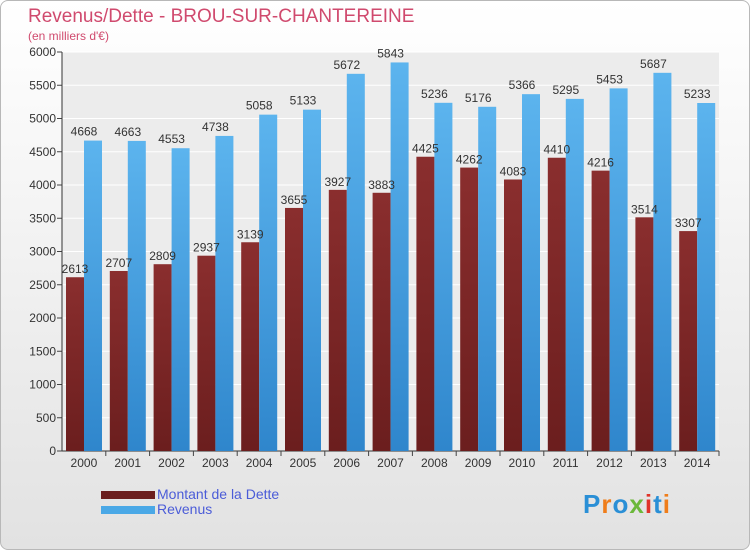  I want to click on y-tick-label: 4000, so click(42, 185).